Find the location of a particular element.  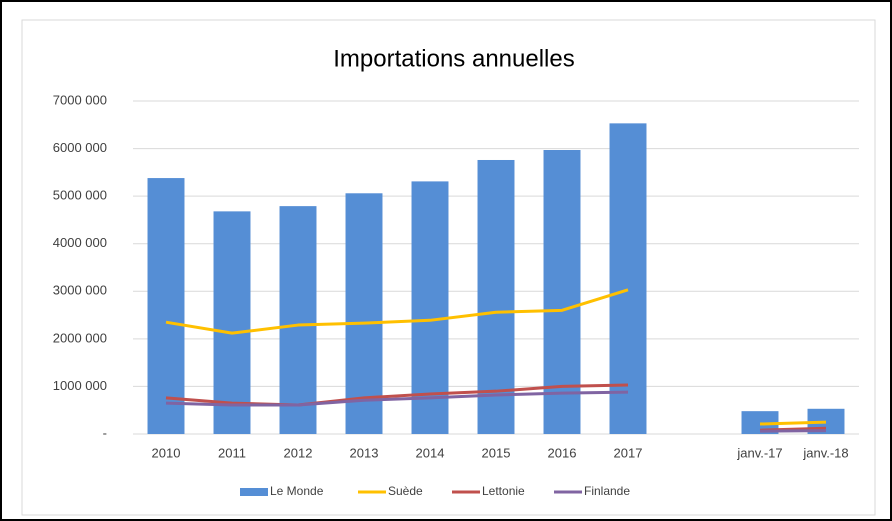

x-tick-label: 2017 is located at coordinates (628, 452).